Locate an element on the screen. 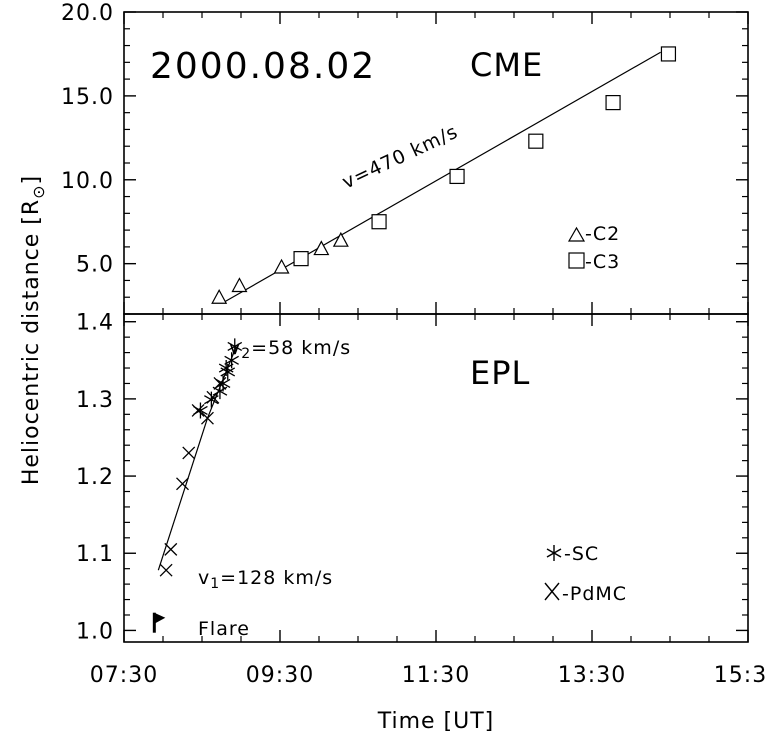  legend-square-marker is located at coordinates (576, 260).